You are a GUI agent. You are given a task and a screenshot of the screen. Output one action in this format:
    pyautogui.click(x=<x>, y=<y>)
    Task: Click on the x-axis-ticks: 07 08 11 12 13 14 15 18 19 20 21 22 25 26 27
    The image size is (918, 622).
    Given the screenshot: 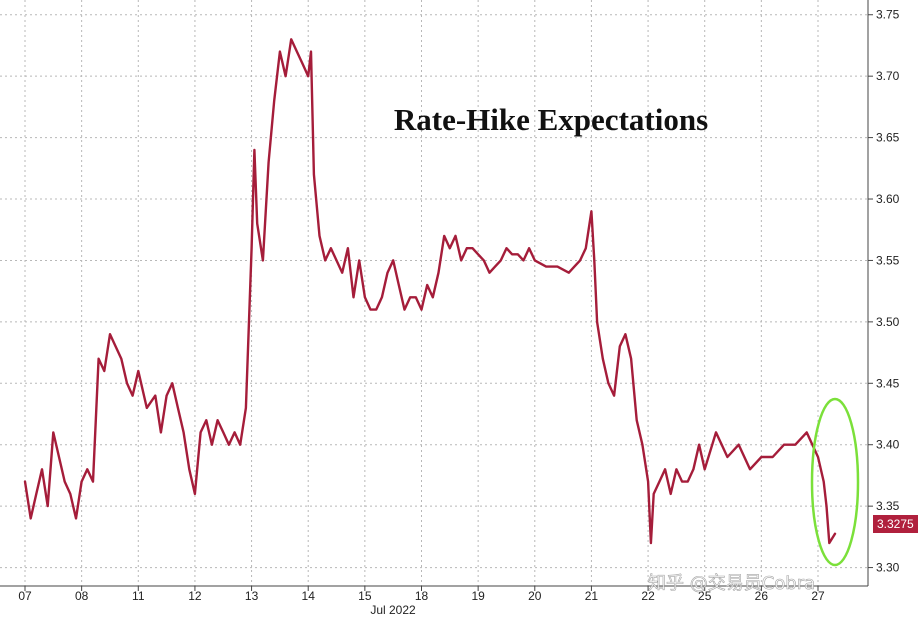 What is the action you would take?
    pyautogui.click(x=421, y=594)
    